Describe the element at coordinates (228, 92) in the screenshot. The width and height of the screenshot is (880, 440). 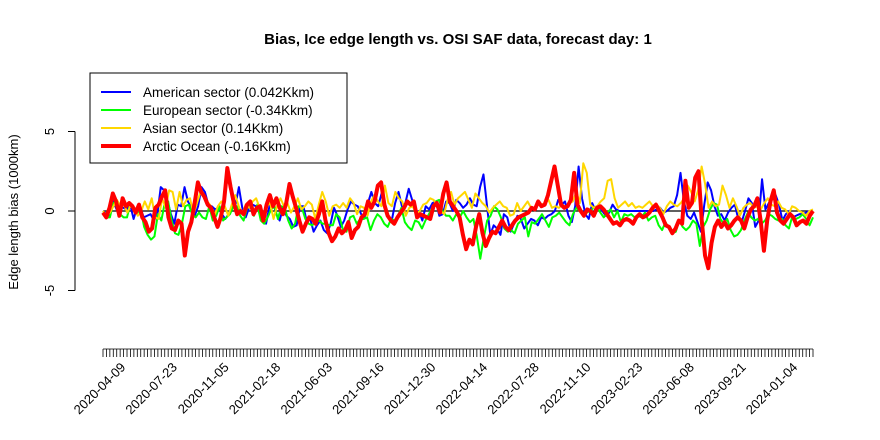
I see `legend-entry: American sector (0.042Kkm)` at that location.